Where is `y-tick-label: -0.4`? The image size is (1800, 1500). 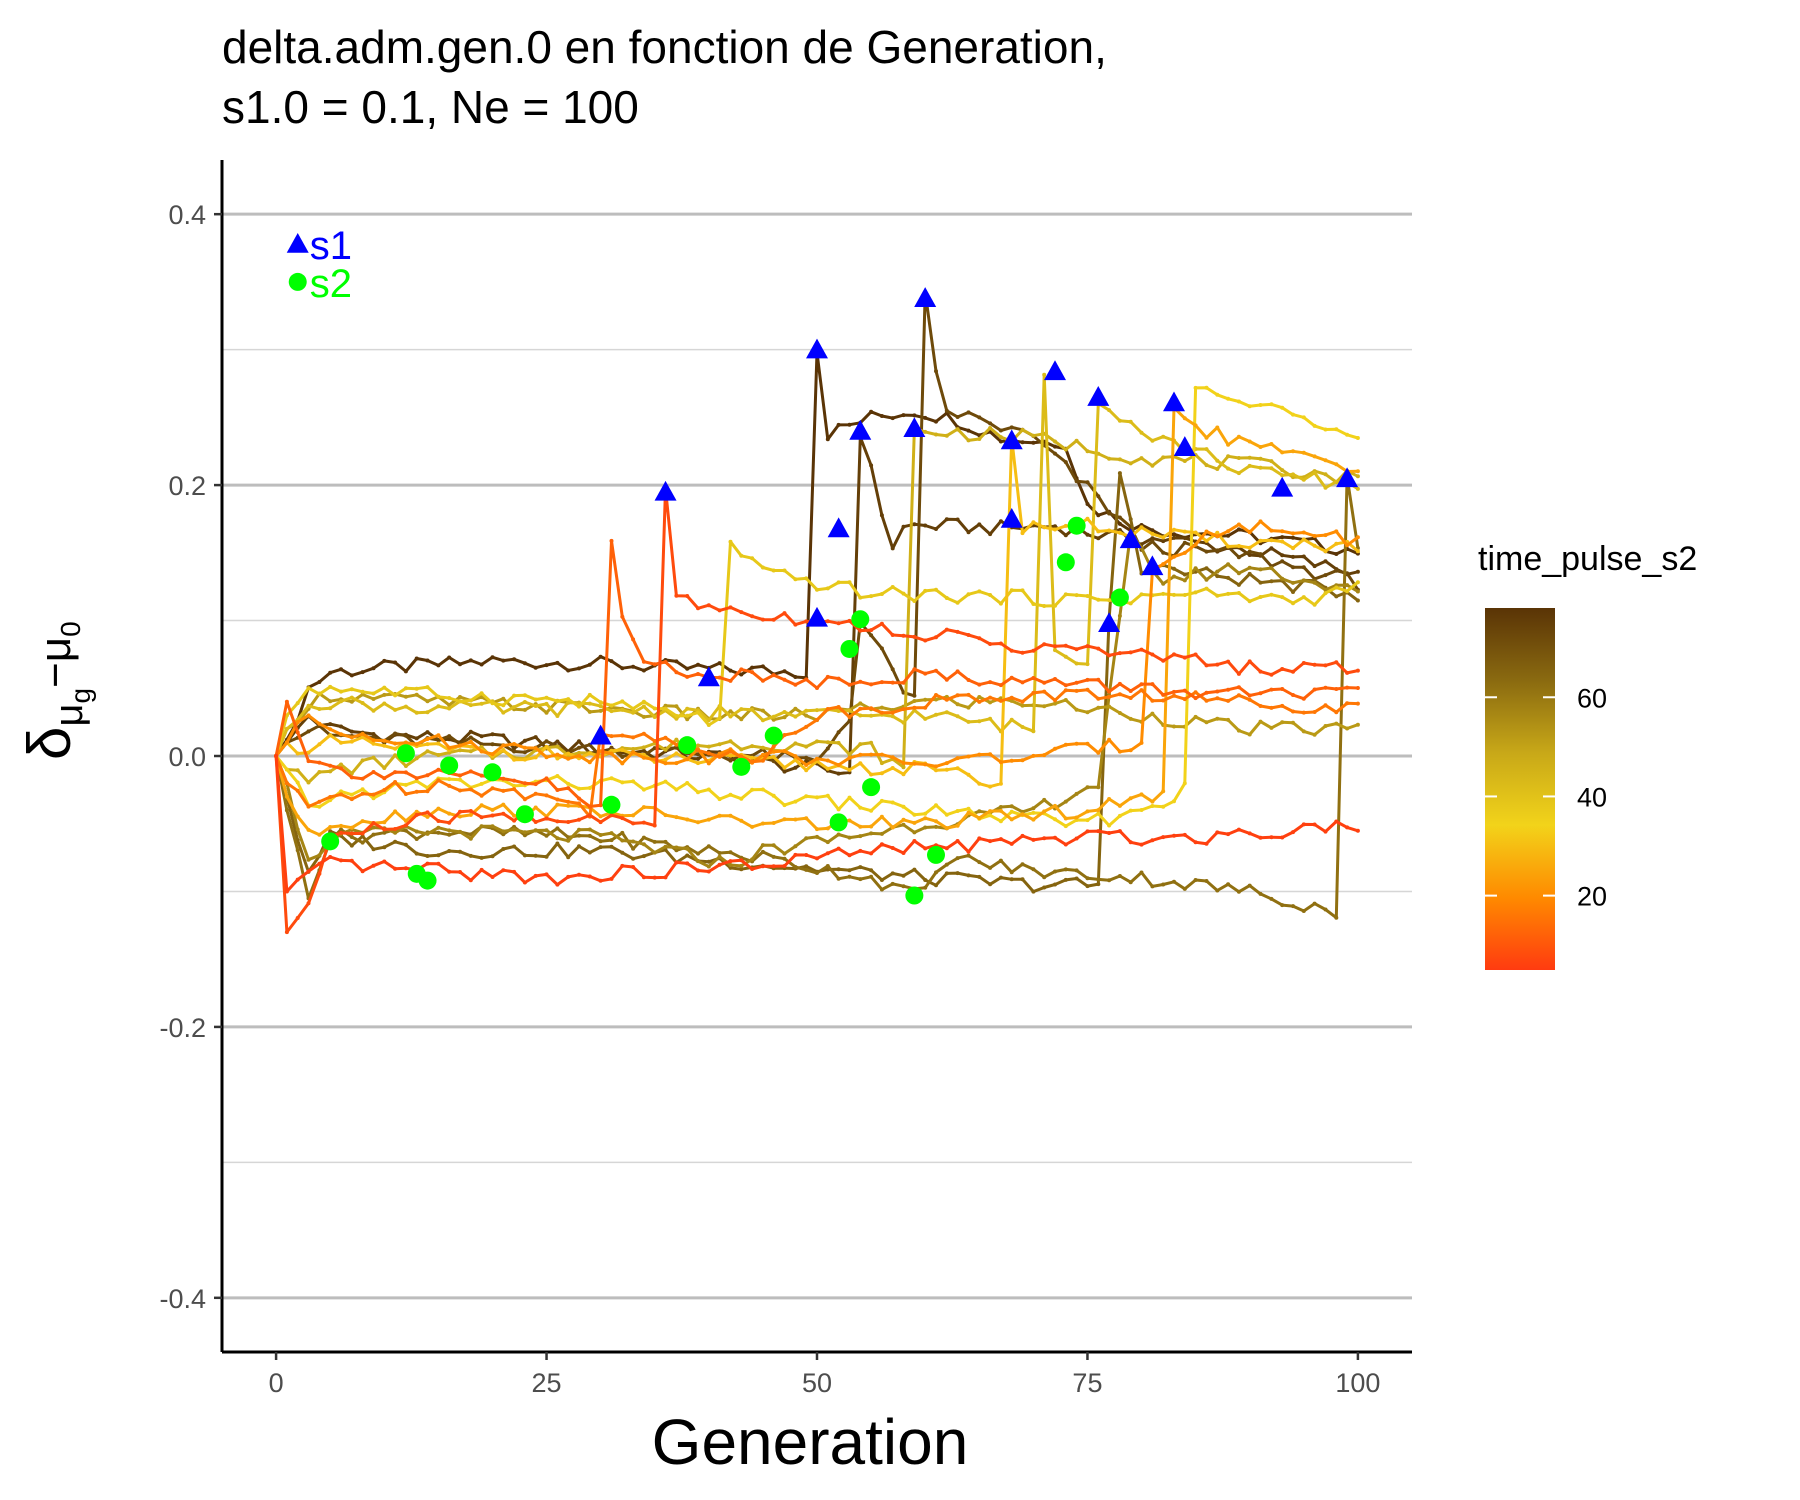 y-tick-label: -0.4 is located at coordinates (182, 1299).